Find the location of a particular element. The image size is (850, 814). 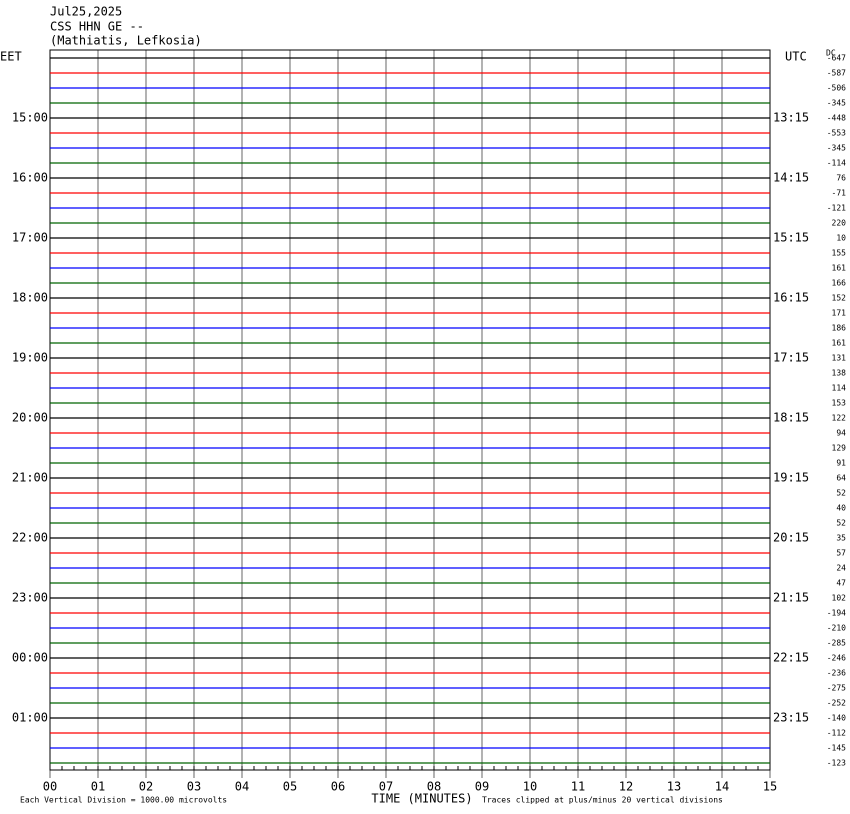

x-axis-label: TIME (MINUTES) is located at coordinates (421, 799).